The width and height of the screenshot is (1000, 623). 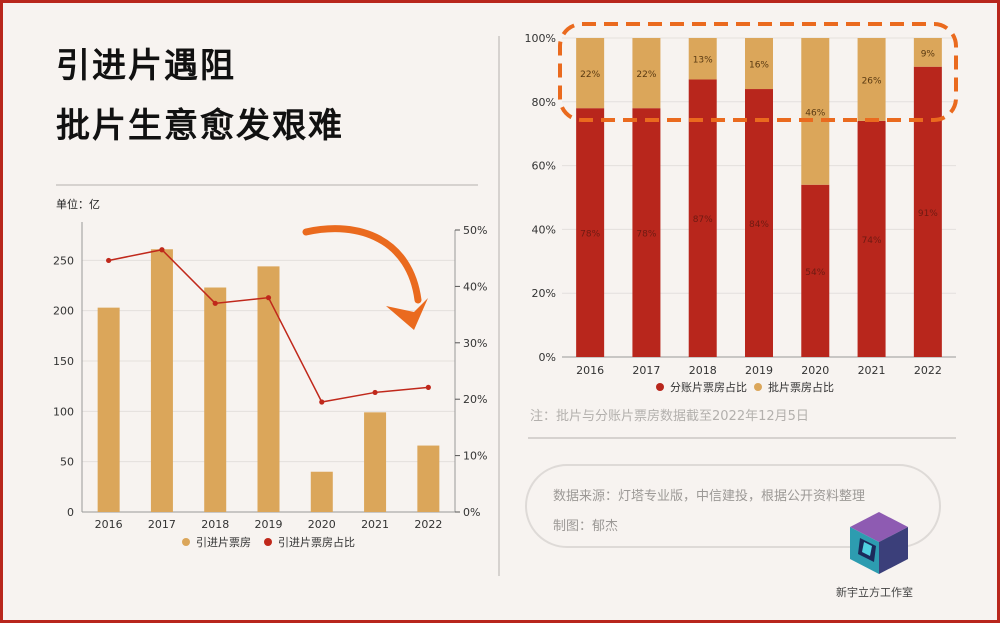 What do you see at coordinates (70, 512) in the screenshot?
I see `y-tick-left: 0` at bounding box center [70, 512].